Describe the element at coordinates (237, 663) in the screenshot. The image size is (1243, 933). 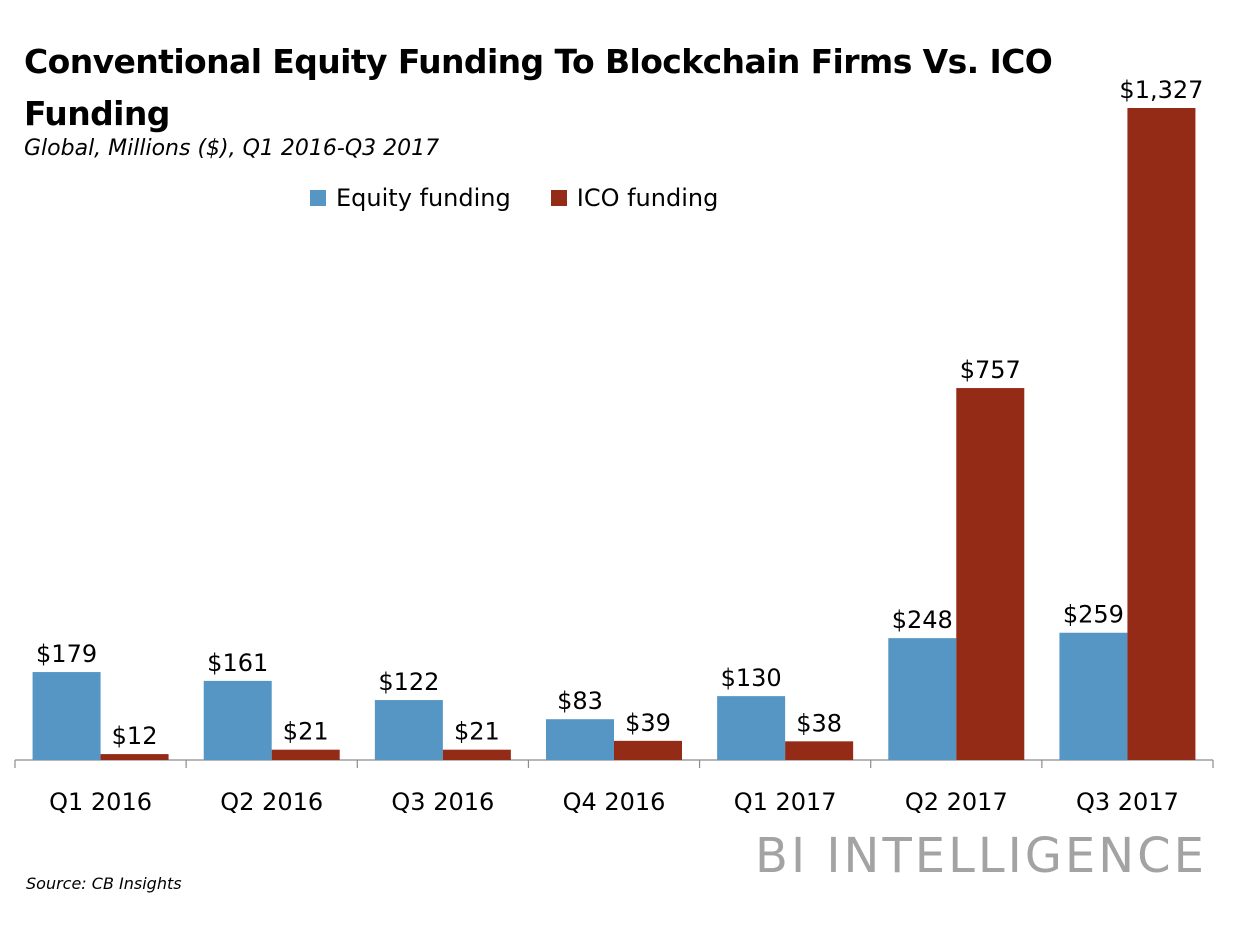
I see `equity-data-label-2: $161` at that location.